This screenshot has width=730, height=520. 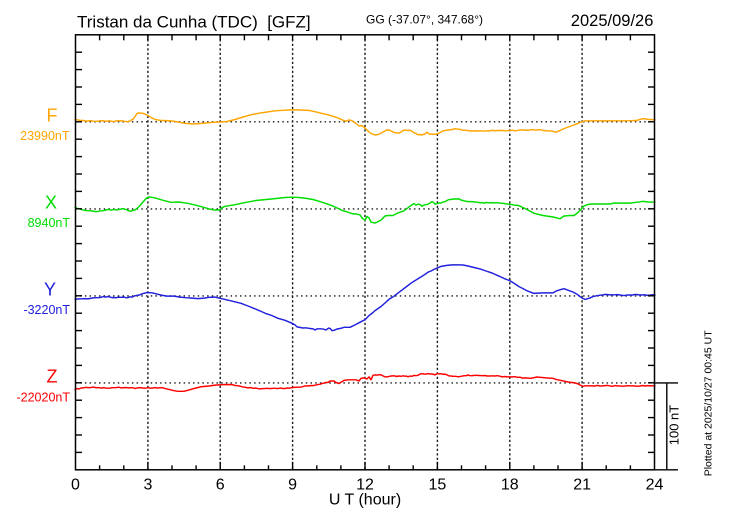 What do you see at coordinates (365, 485) in the screenshot?
I see `svg-text: 12` at bounding box center [365, 485].